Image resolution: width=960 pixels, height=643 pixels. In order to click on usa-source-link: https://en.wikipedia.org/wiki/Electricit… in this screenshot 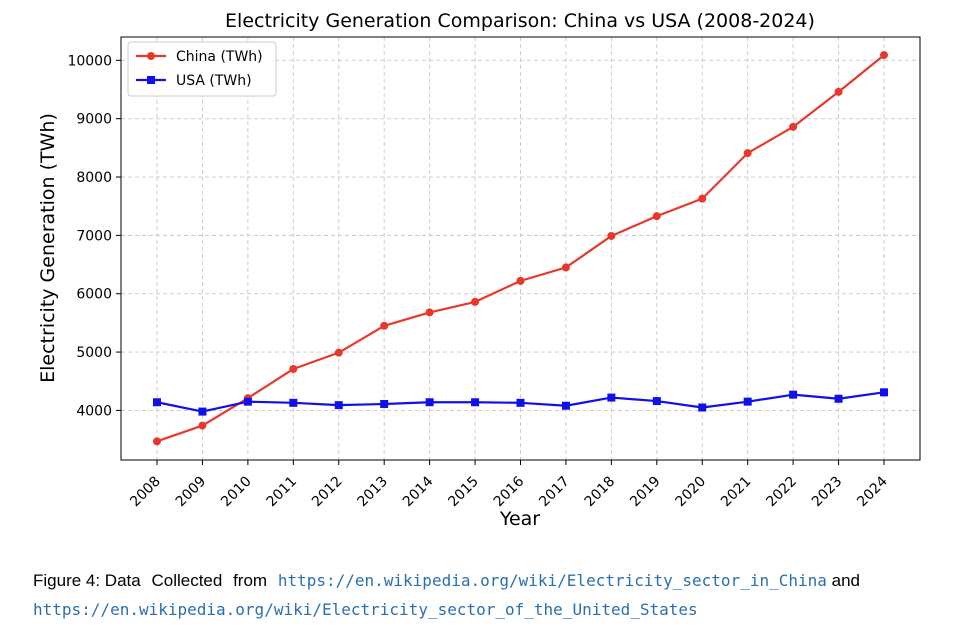, I will do `click(365, 609)`.